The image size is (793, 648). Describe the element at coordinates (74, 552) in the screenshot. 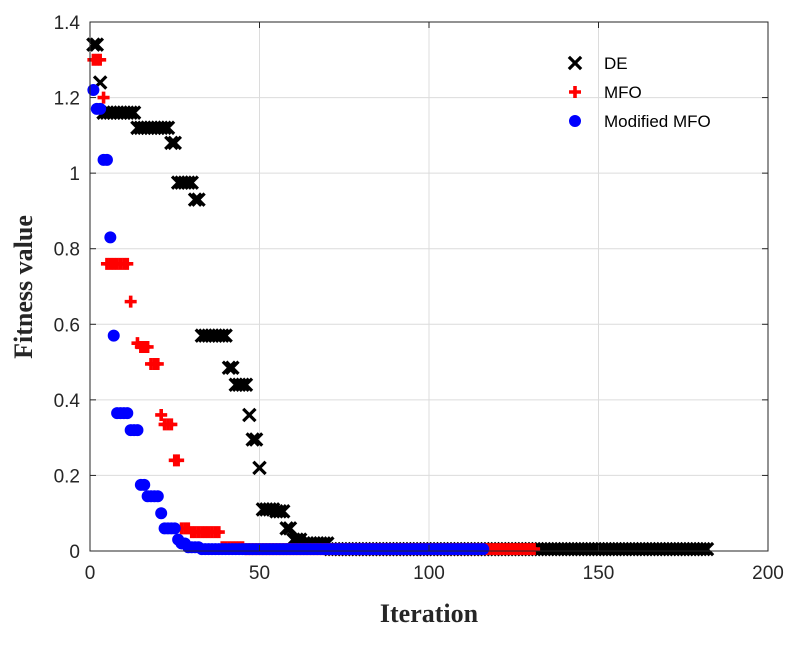

I see `y-tick-label: 0` at that location.